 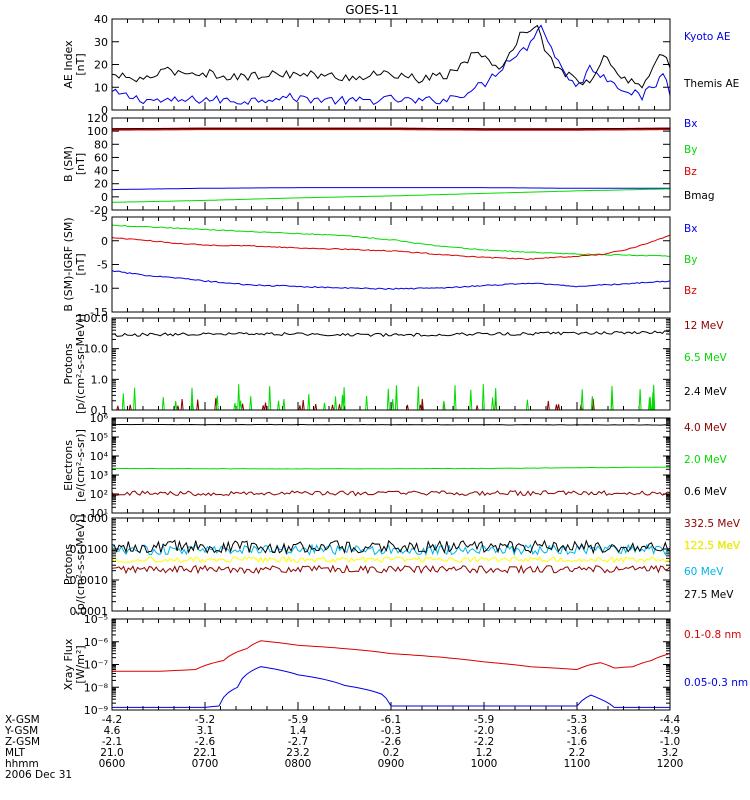 I want to click on orbit-row-value: -5.3, so click(x=577, y=720).